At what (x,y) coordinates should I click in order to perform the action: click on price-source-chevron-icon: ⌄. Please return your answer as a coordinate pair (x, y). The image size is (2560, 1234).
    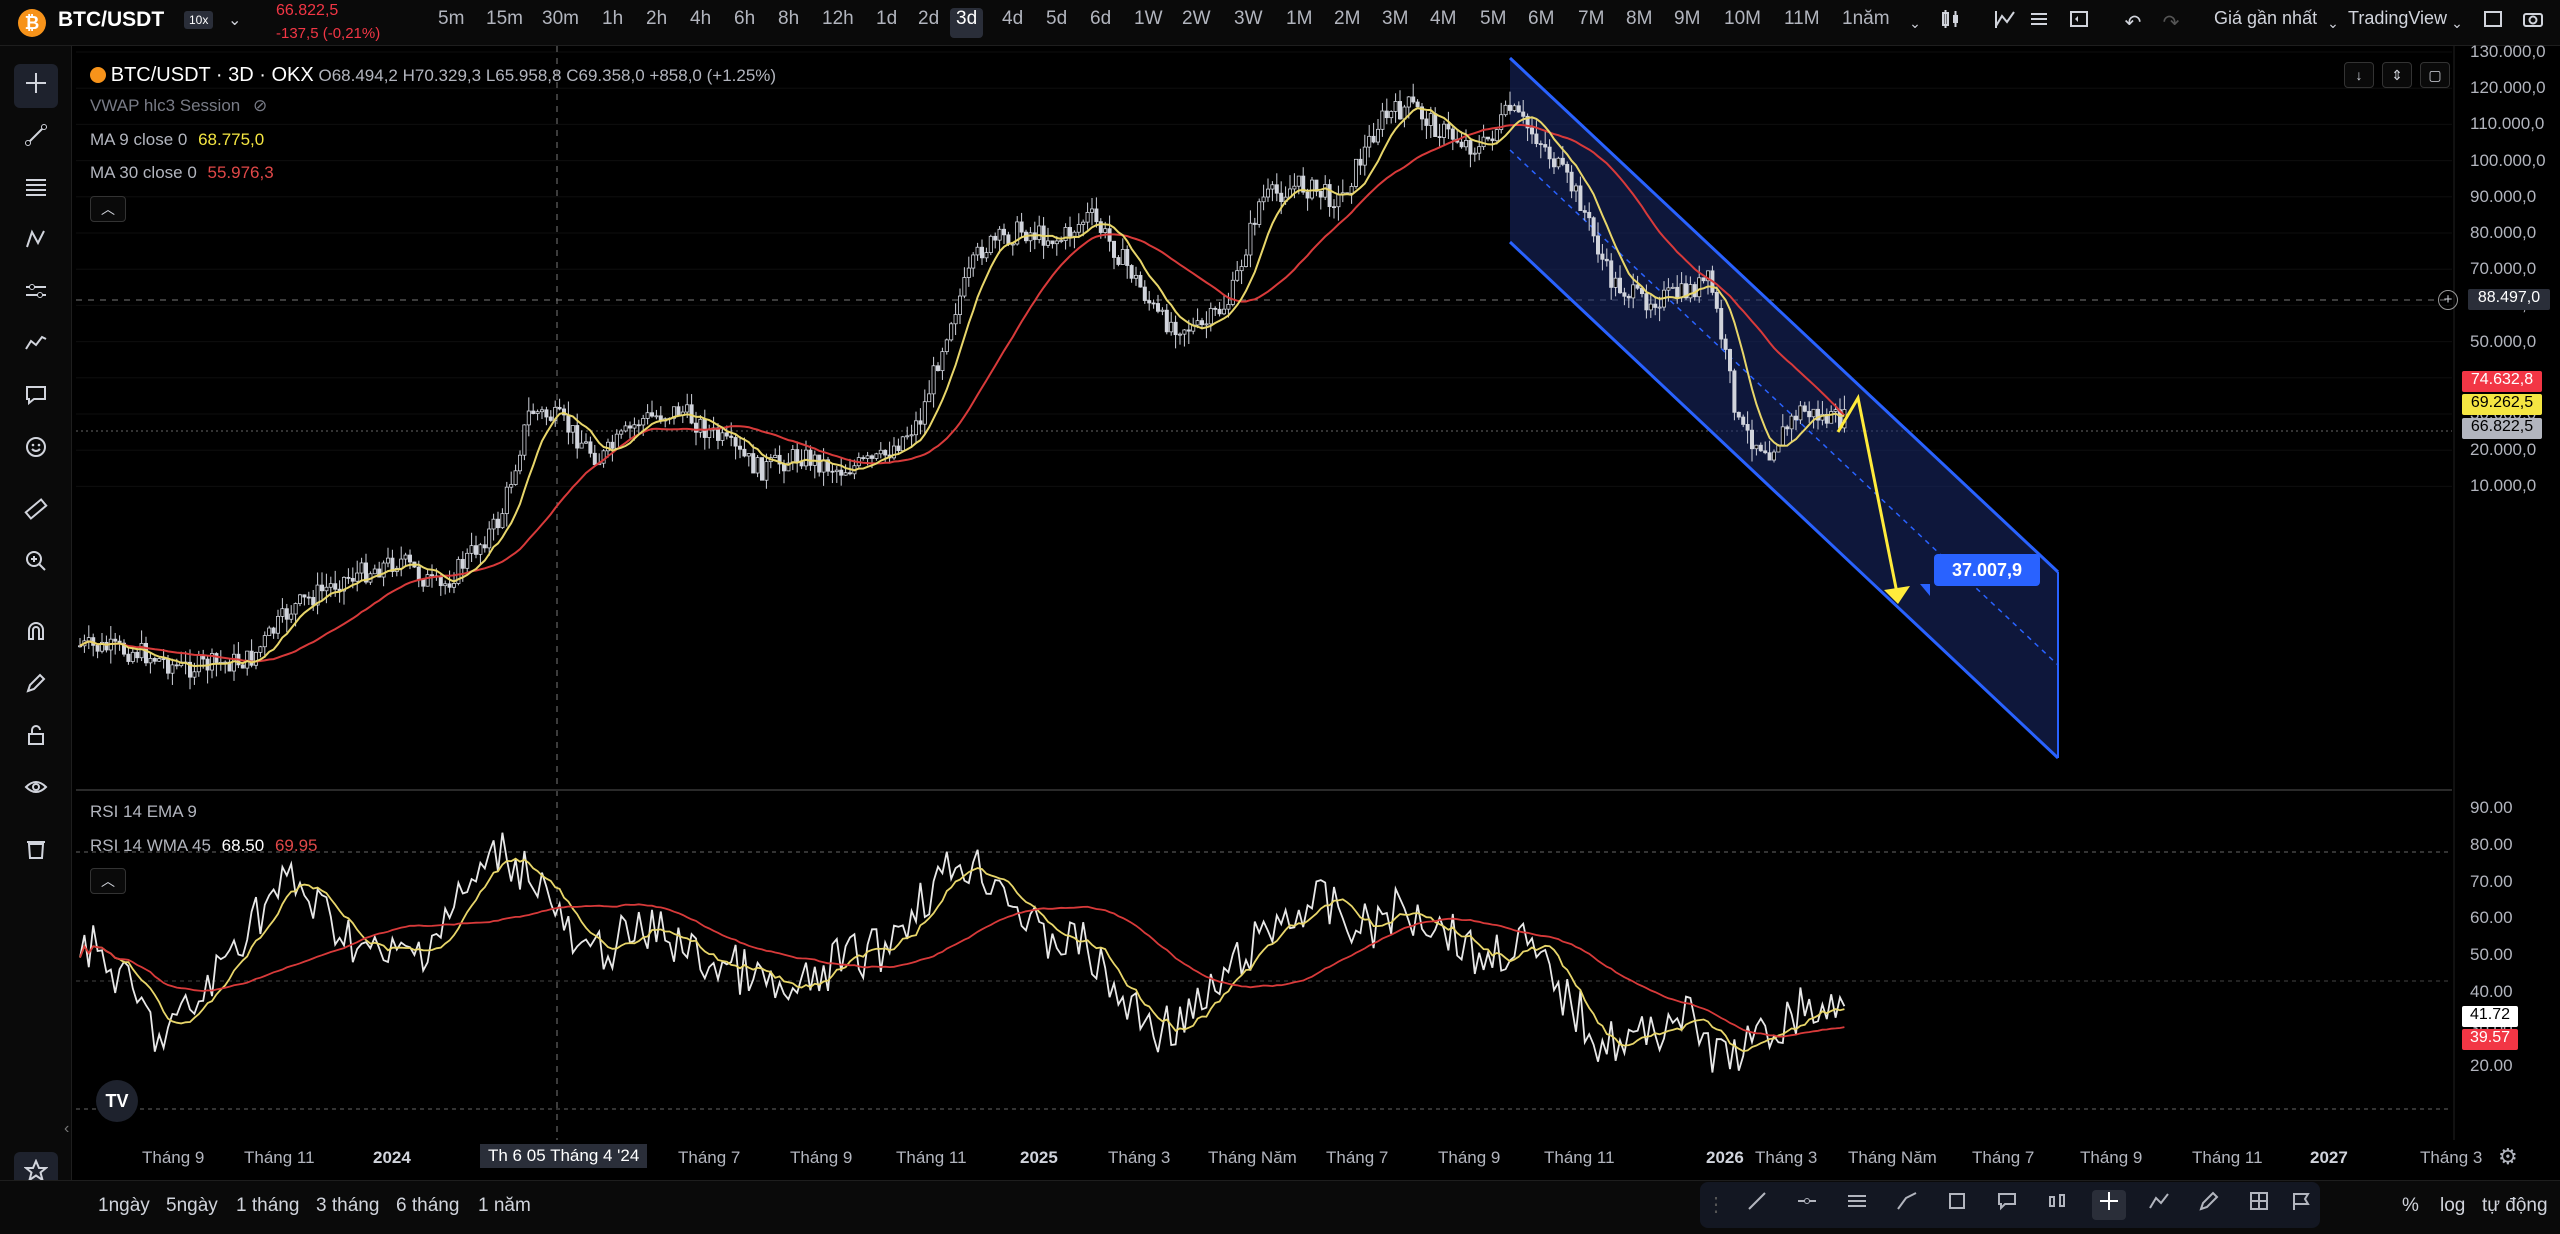
    Looking at the image, I should click on (2333, 23).